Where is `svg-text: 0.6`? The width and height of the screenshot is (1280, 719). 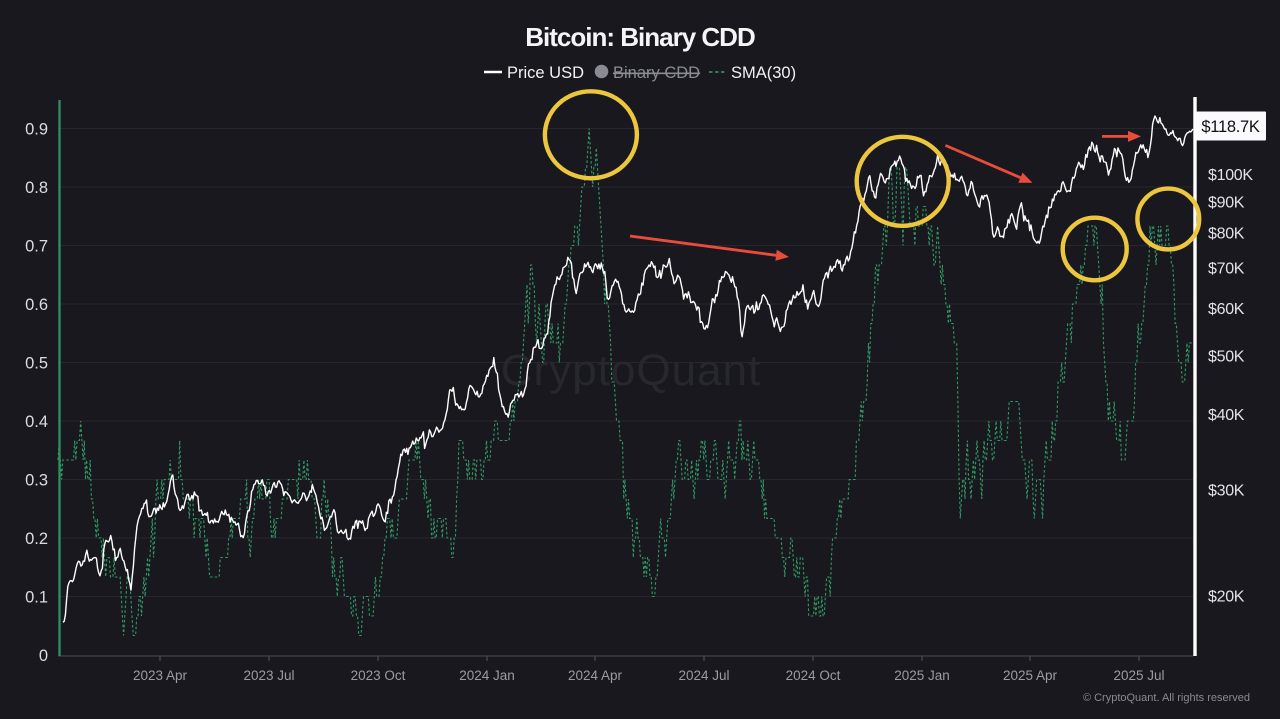
svg-text: 0.6 is located at coordinates (36, 305).